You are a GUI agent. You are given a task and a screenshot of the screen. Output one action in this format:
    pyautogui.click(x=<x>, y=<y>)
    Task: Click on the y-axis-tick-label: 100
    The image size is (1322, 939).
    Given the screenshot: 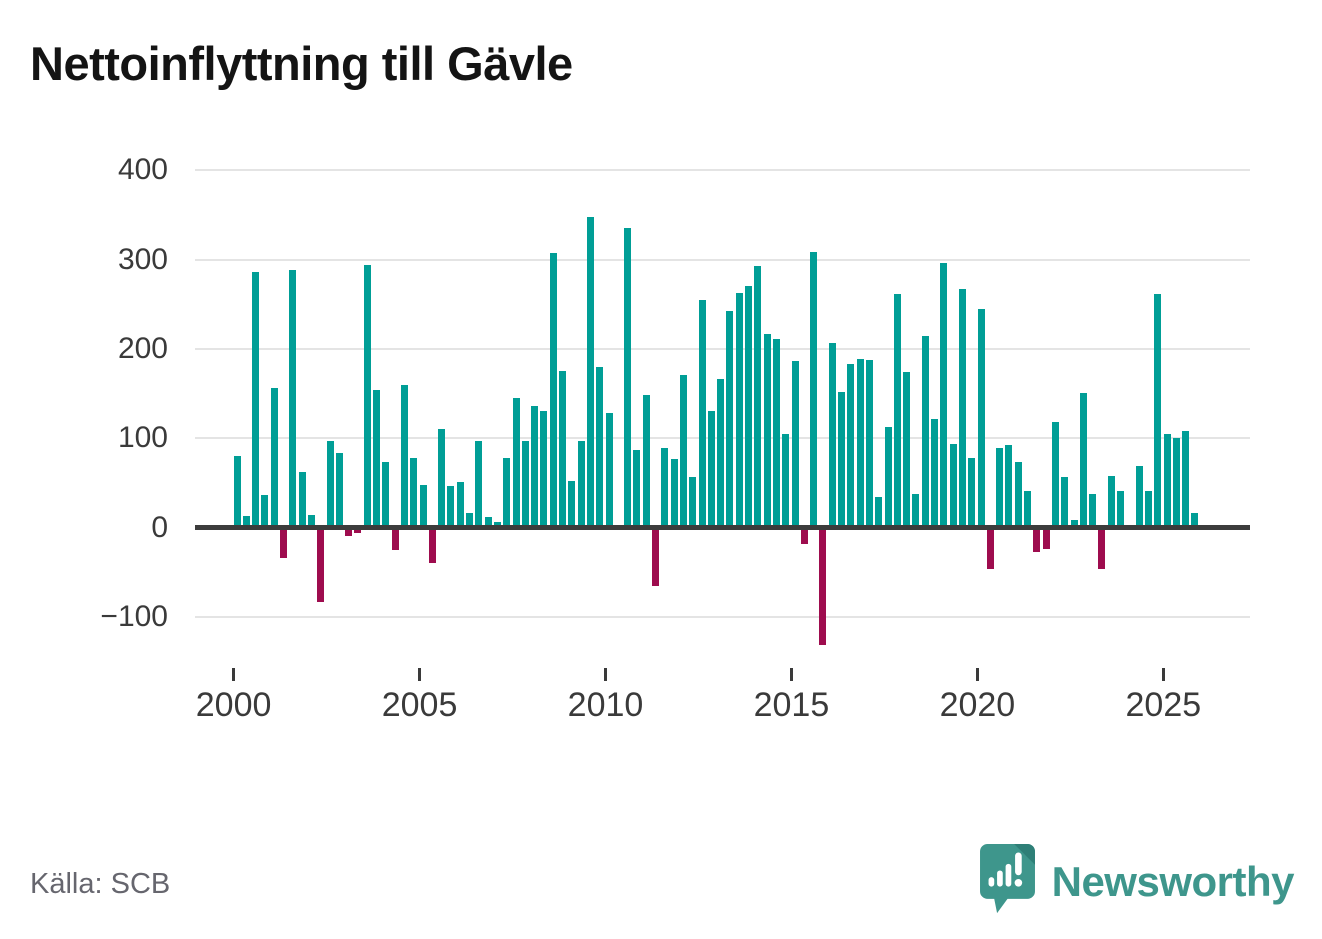 What is the action you would take?
    pyautogui.click(x=142, y=438)
    